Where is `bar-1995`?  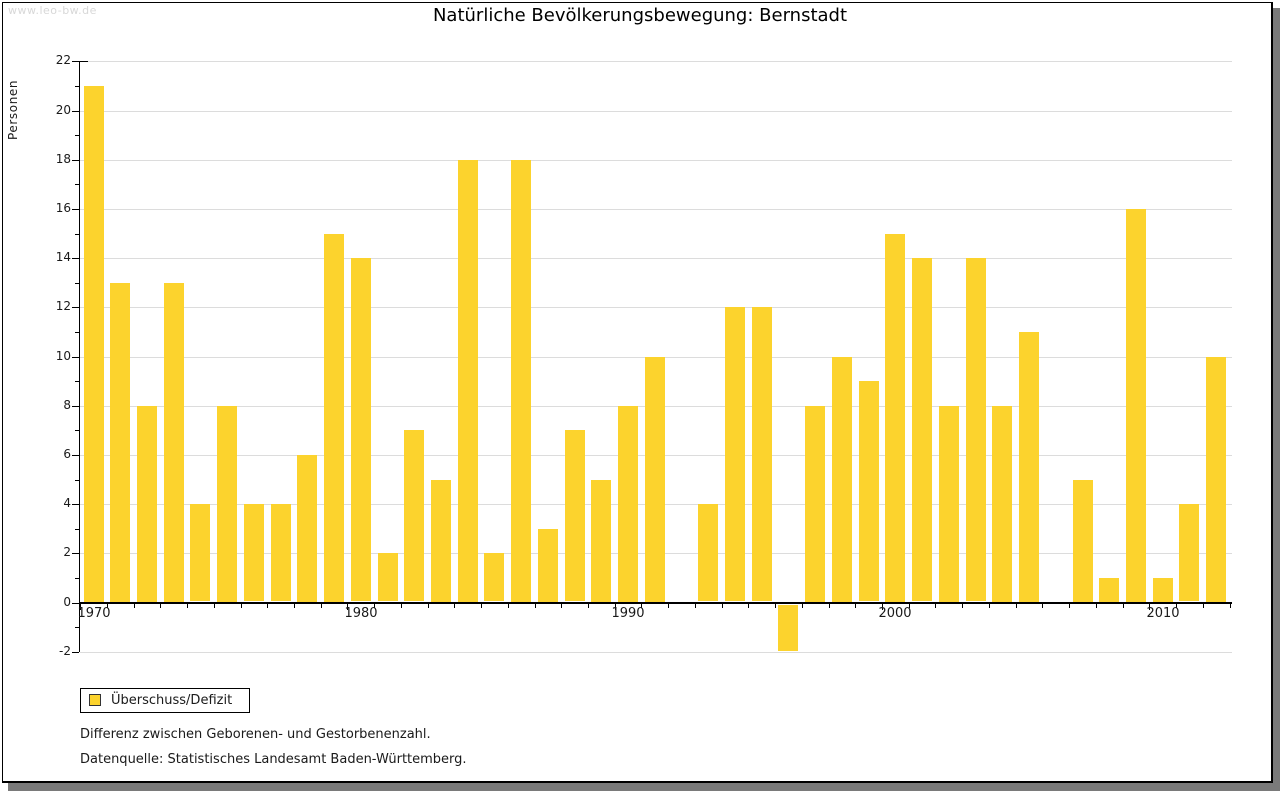
bar-1995 is located at coordinates (762, 454).